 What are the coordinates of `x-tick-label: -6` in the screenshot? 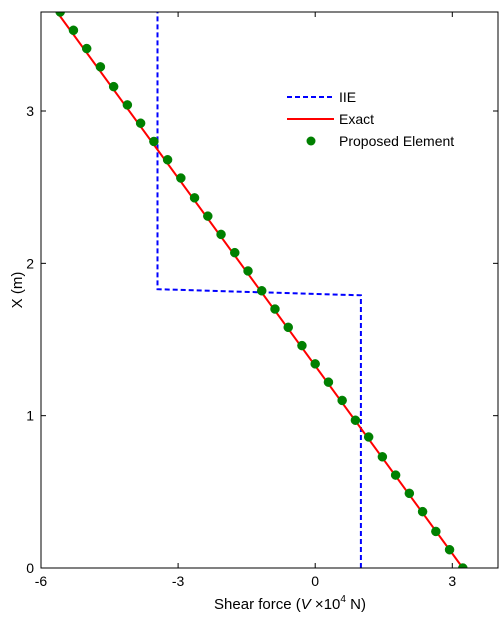 It's located at (41, 581).